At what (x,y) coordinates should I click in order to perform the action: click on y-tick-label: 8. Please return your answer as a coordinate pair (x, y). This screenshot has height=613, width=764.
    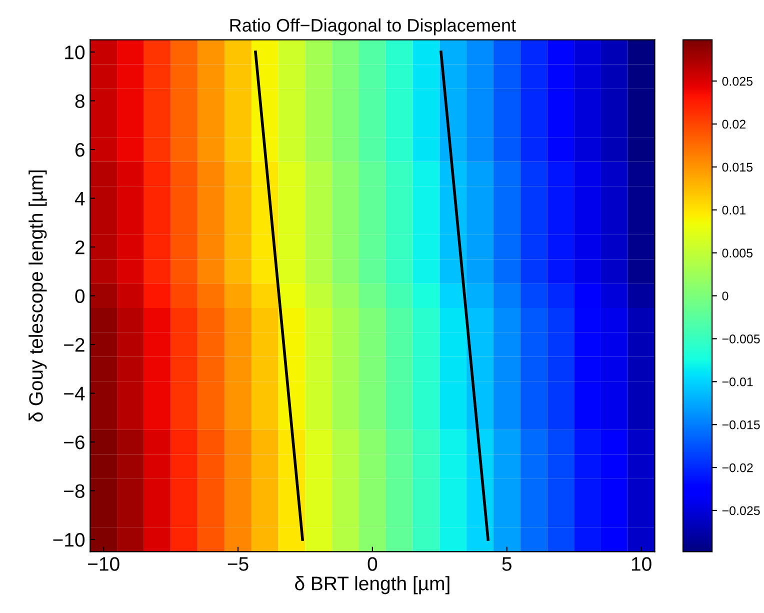
    Looking at the image, I should click on (79, 101).